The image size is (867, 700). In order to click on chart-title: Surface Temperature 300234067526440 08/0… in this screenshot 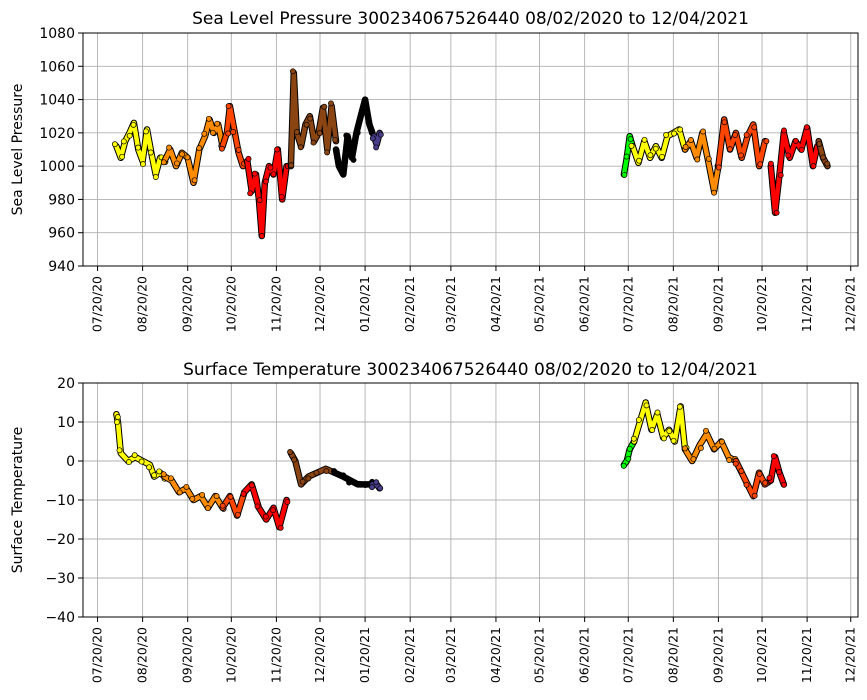, I will do `click(470, 370)`.